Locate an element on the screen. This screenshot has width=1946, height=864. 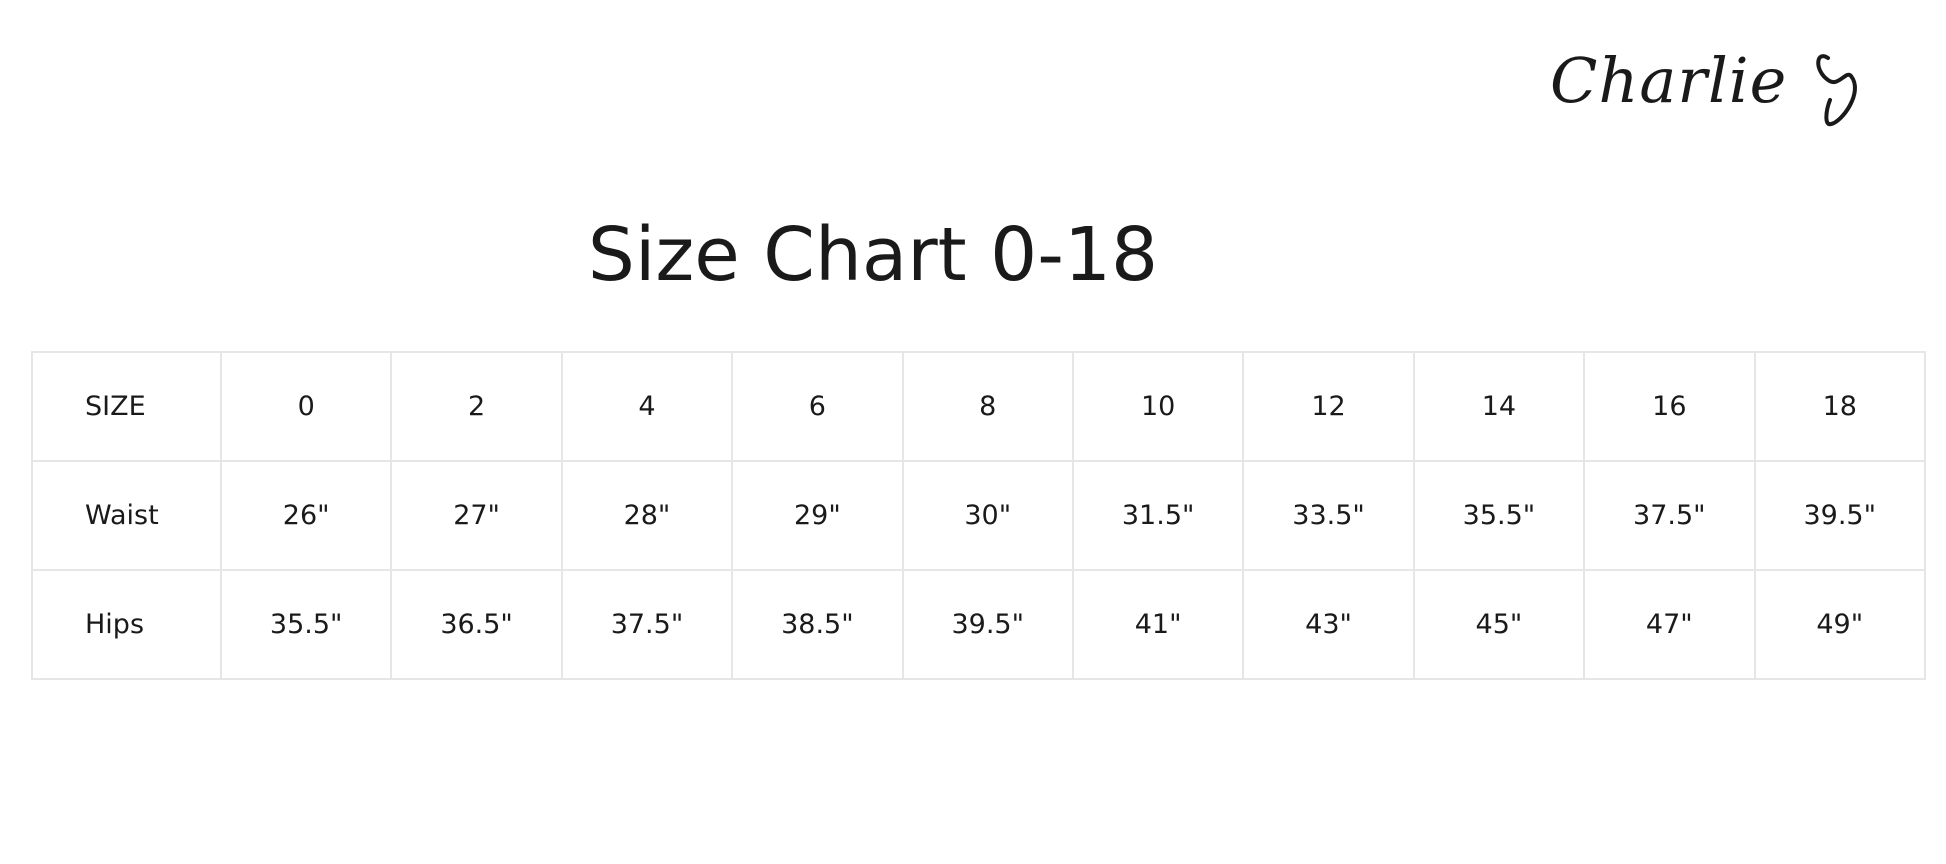
page-title: Size Chart 0-18 is located at coordinates (873, 255).